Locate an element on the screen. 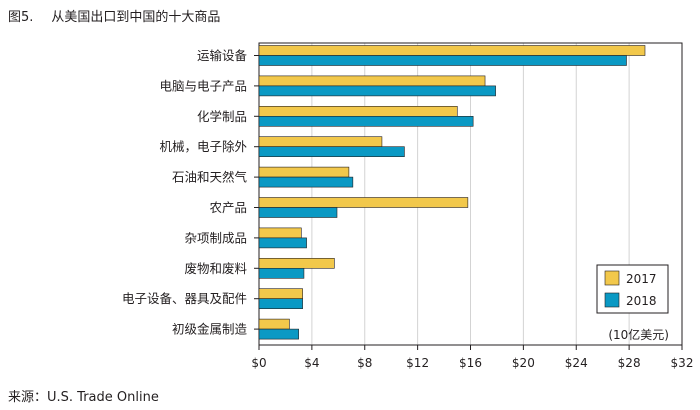  category-label: 电脑与电子产品 is located at coordinates (203, 85).